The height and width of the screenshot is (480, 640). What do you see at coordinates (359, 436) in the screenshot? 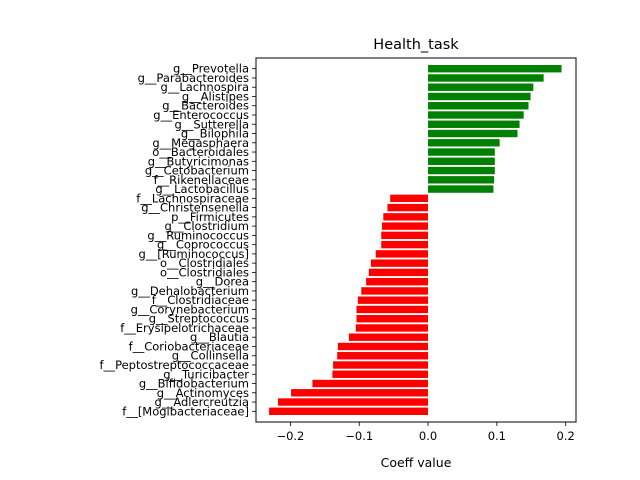
I see `x-tick-label-1: −0.1` at bounding box center [359, 436].